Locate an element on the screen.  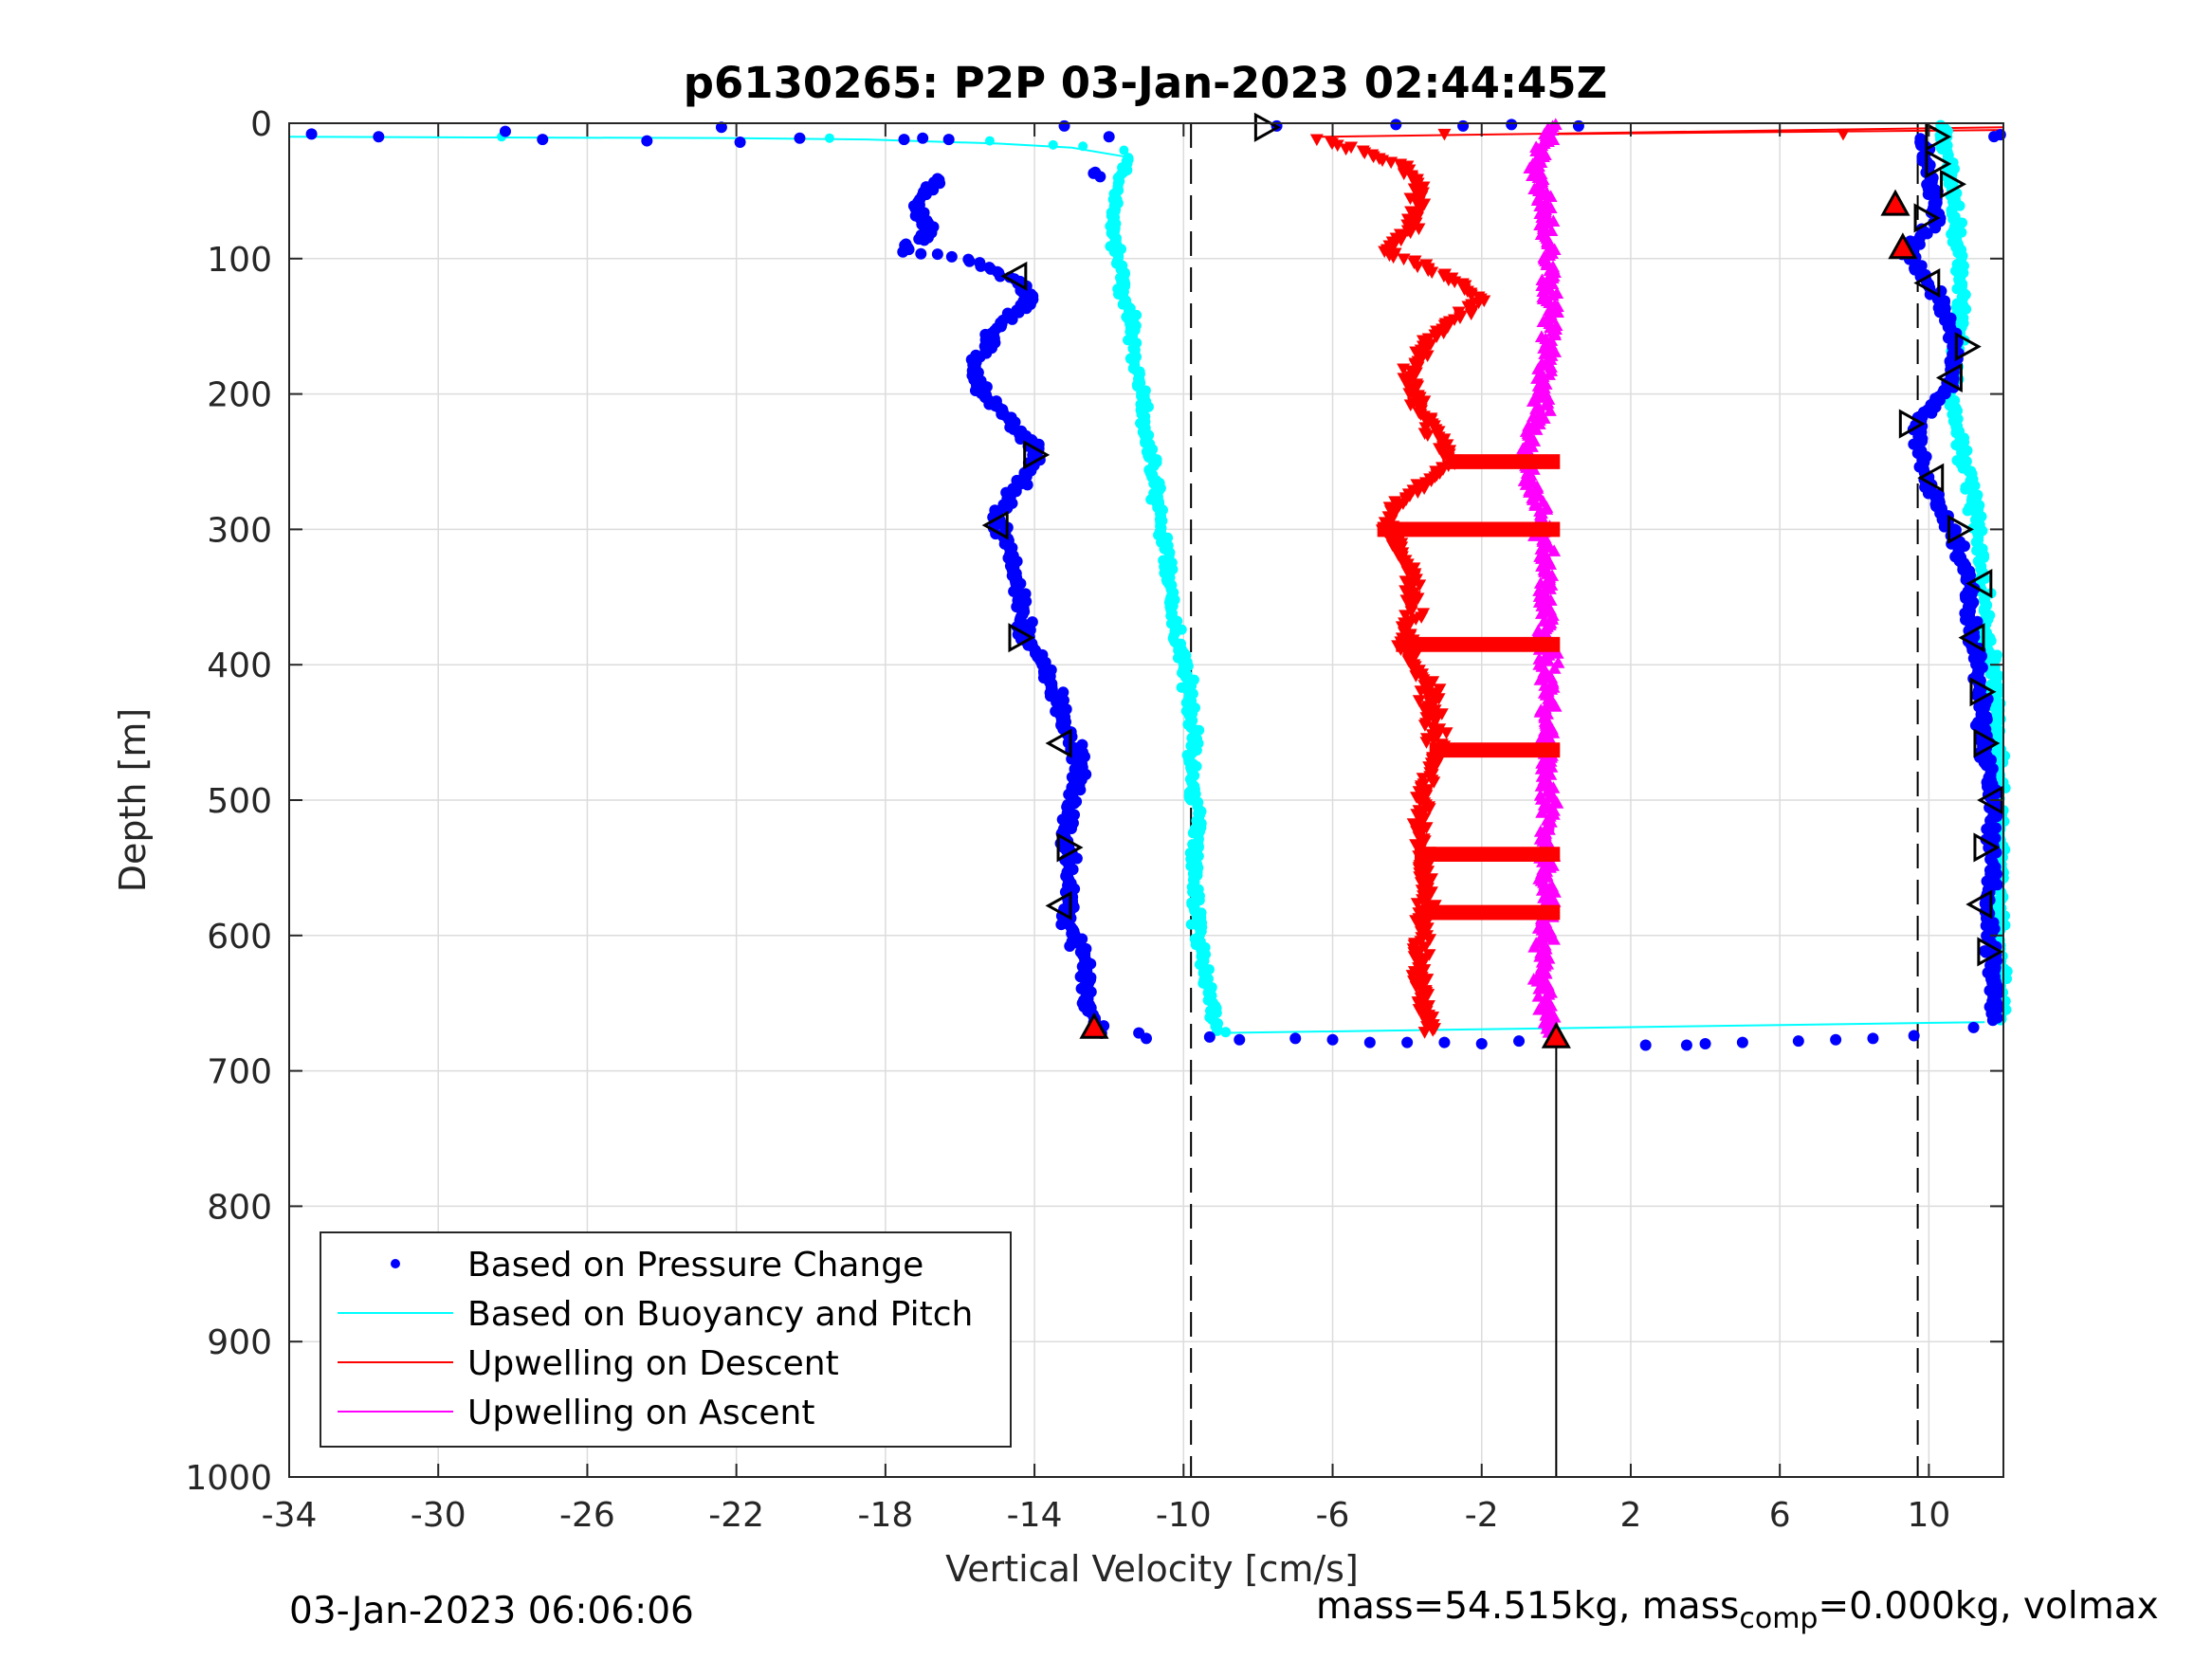
chart-title: p6130265: P2P 03-Jan-2023 02:44:45Z is located at coordinates (1146, 83).